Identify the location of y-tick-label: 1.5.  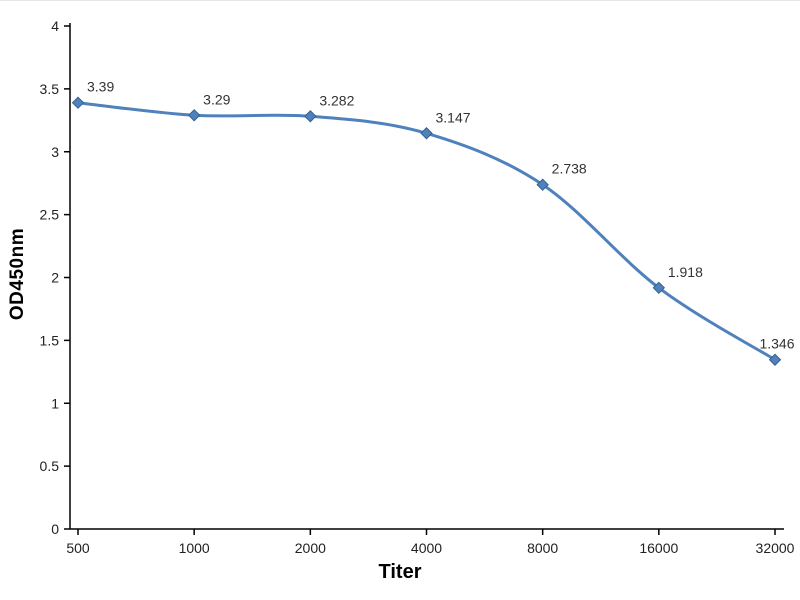
(50, 340).